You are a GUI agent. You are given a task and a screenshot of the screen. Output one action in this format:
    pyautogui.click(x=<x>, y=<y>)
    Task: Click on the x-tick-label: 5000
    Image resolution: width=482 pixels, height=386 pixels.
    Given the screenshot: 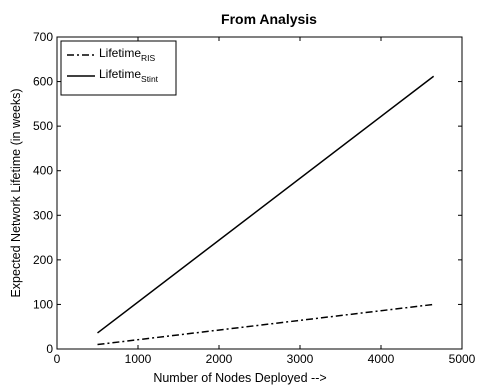 What is the action you would take?
    pyautogui.click(x=462, y=359)
    